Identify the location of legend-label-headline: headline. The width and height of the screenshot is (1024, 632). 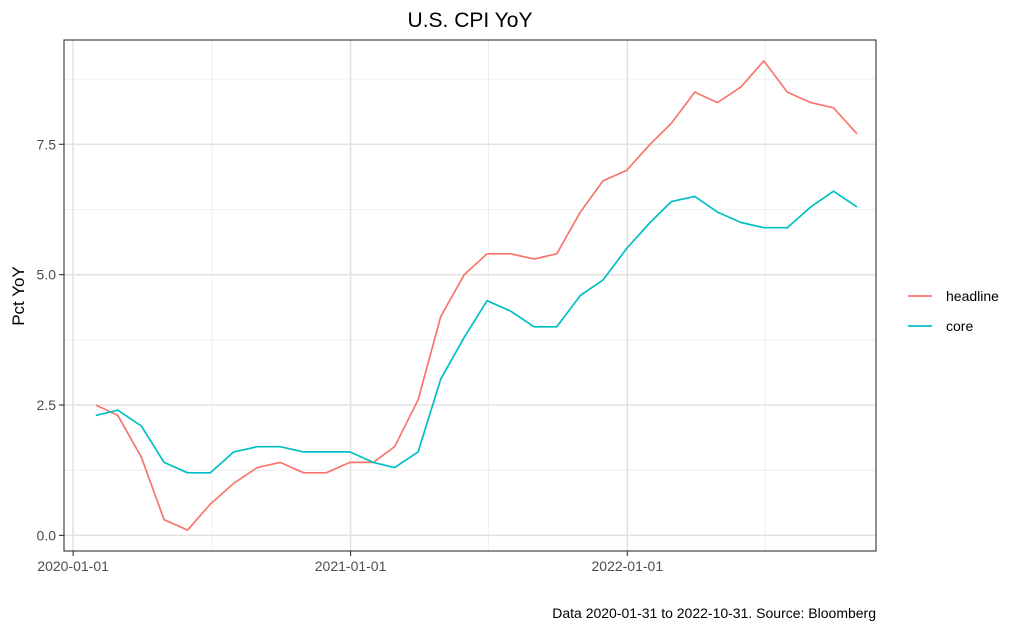
(972, 296).